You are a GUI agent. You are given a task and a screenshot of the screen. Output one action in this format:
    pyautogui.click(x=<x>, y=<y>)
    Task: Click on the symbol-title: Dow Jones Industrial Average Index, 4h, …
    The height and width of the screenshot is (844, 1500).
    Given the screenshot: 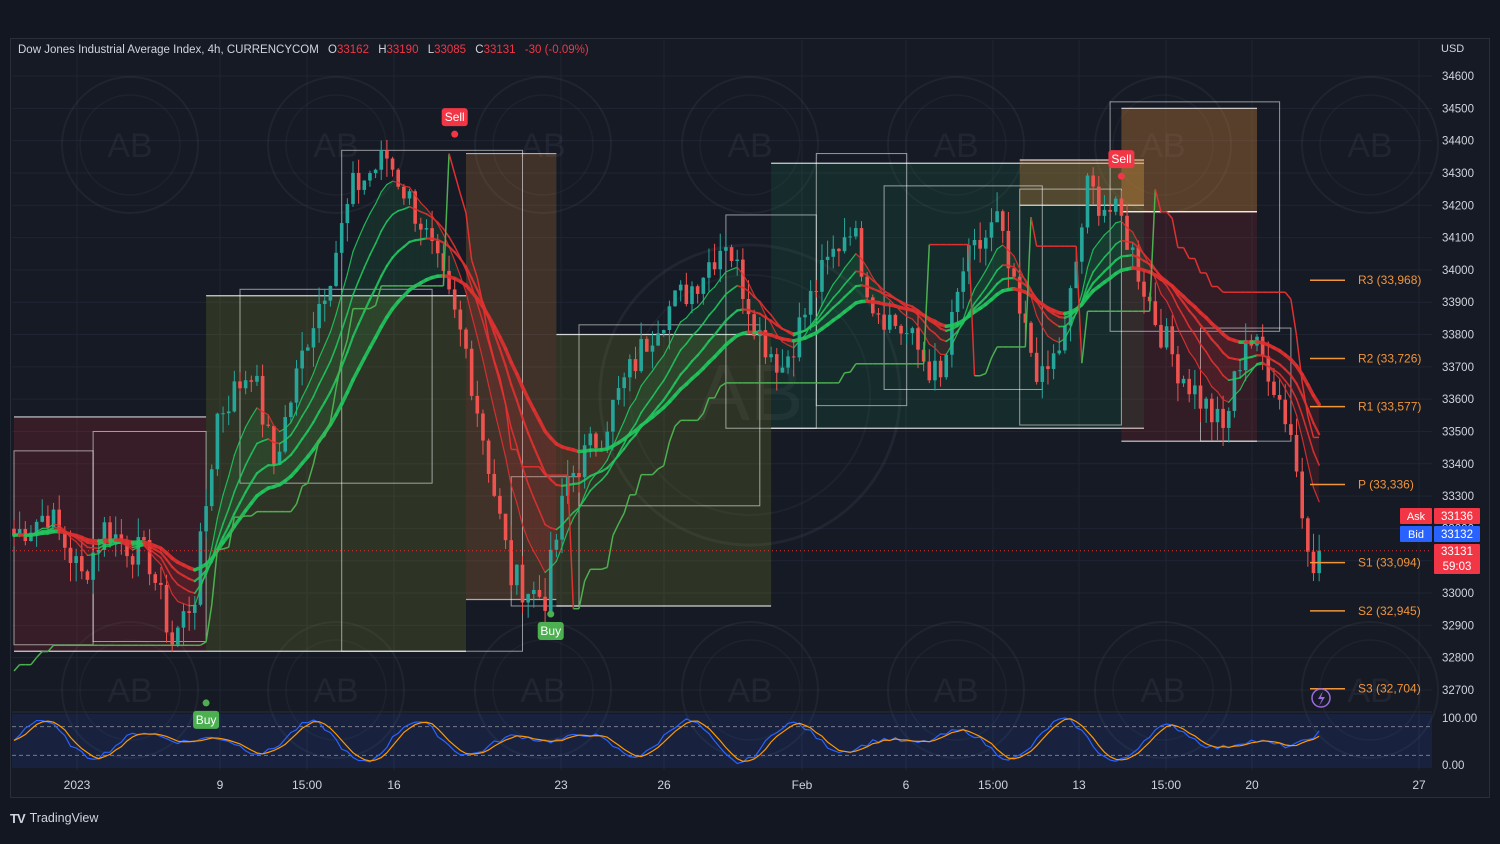 What is the action you would take?
    pyautogui.click(x=168, y=50)
    